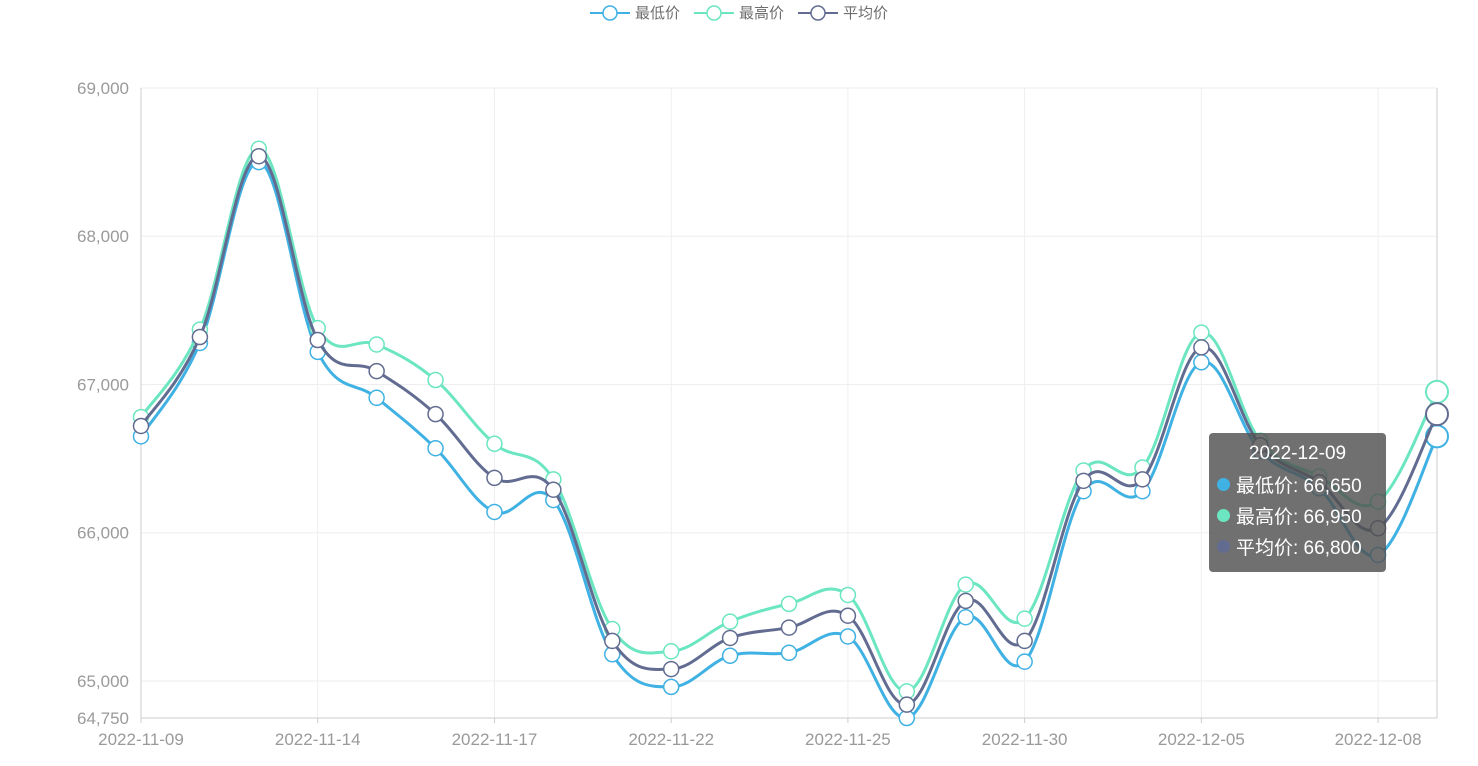 This screenshot has height=766, width=1478. Describe the element at coordinates (1297, 453) in the screenshot. I see `tooltip-title: 2022-12-09` at that location.